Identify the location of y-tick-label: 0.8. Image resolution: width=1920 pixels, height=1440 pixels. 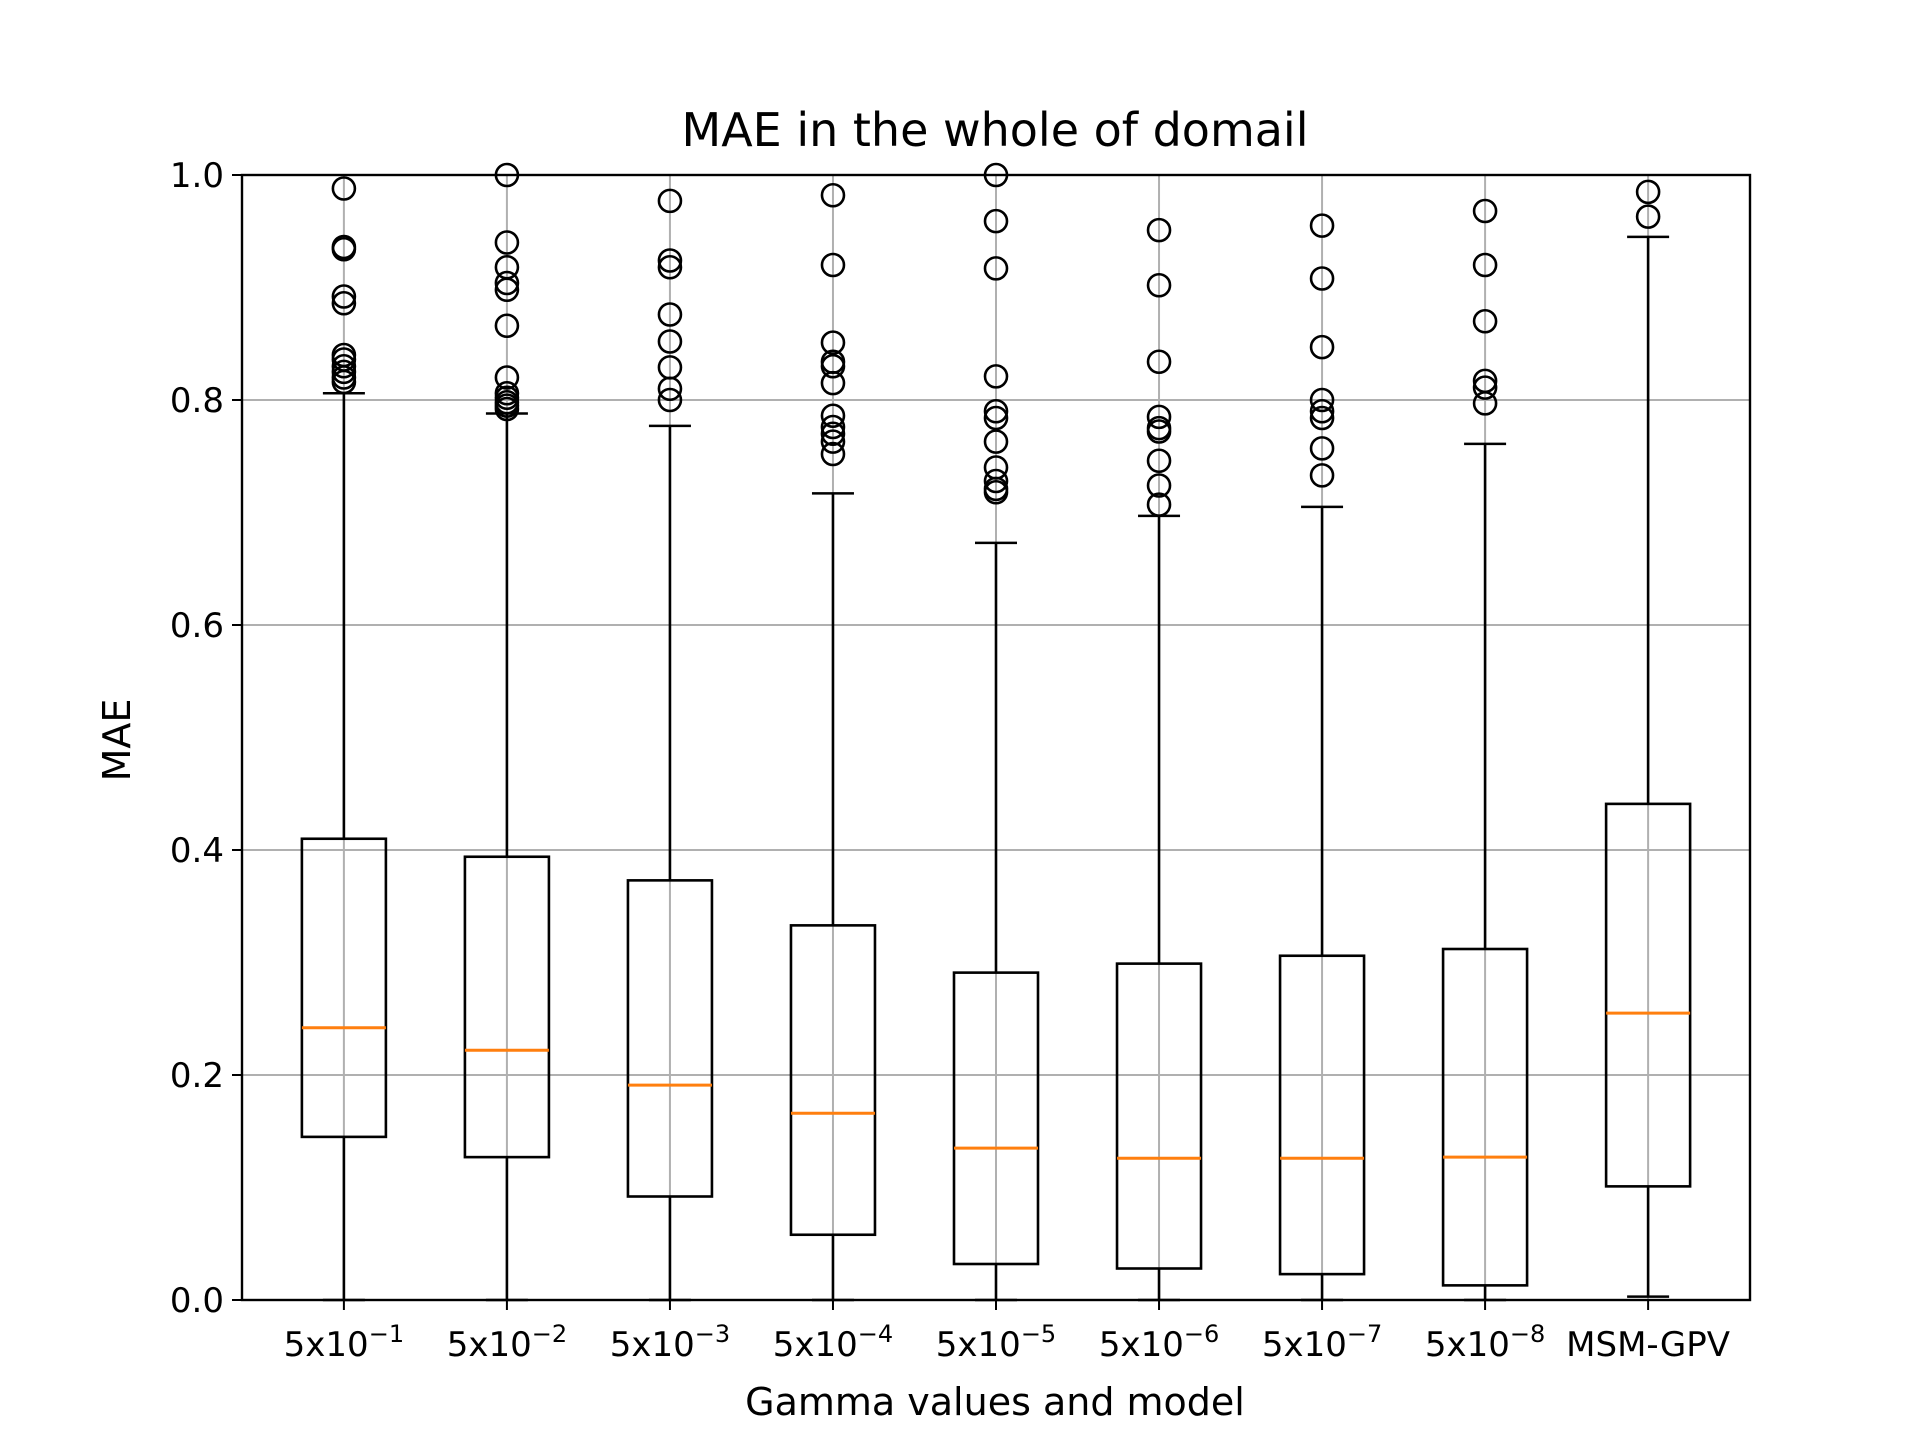
(197, 401).